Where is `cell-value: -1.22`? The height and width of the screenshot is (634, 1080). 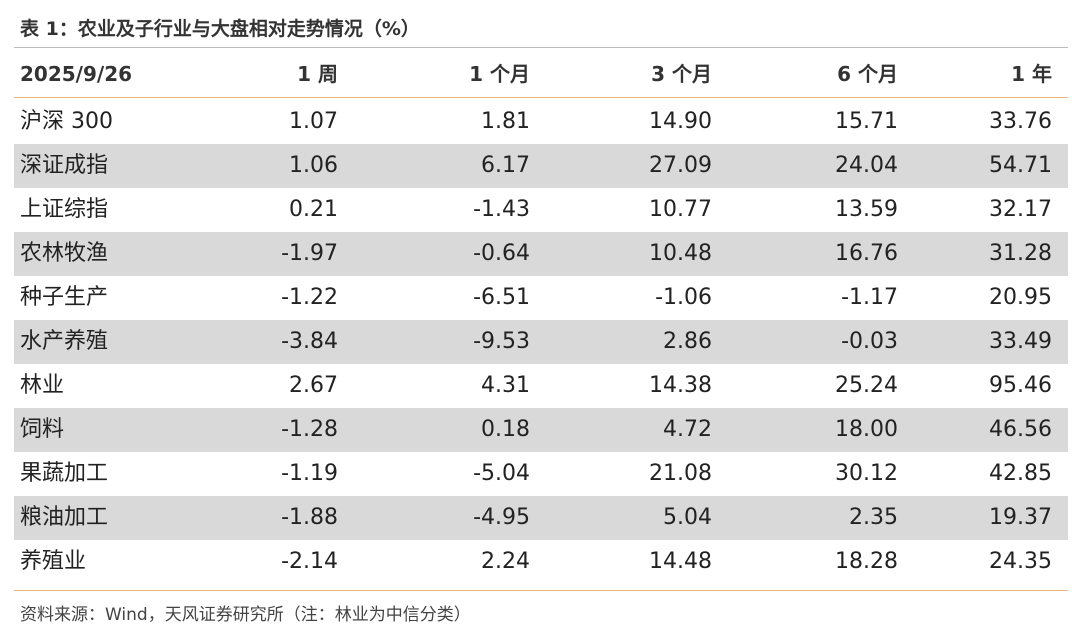 cell-value: -1.22 is located at coordinates (309, 297).